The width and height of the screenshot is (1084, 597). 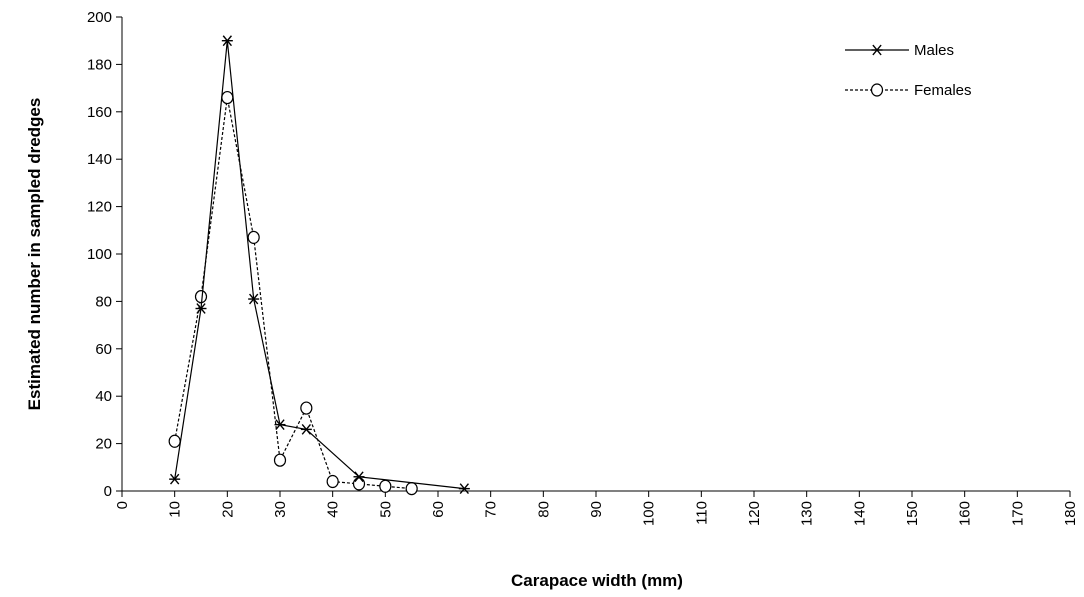 I want to click on legend-label: Males, so click(x=934, y=50).